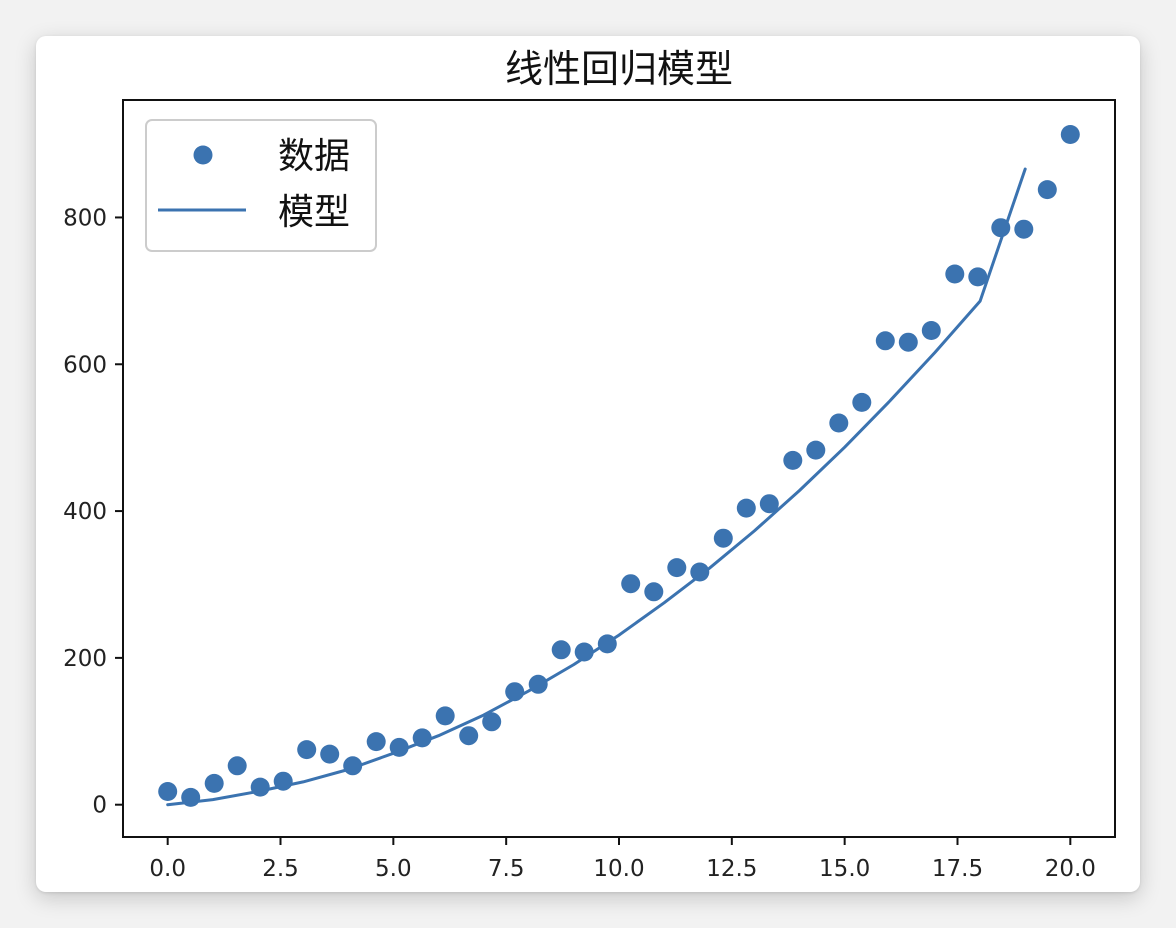  What do you see at coordinates (314, 156) in the screenshot?
I see `legend-label-data: 数据` at bounding box center [314, 156].